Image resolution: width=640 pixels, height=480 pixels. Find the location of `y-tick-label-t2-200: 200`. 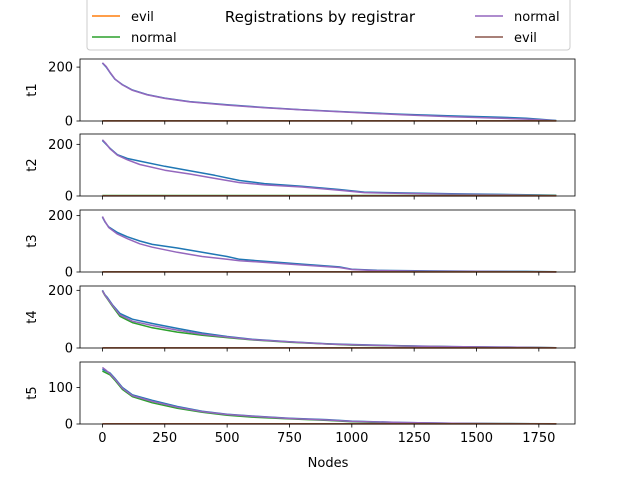

y-tick-label-t2-200: 200 is located at coordinates (60, 145).